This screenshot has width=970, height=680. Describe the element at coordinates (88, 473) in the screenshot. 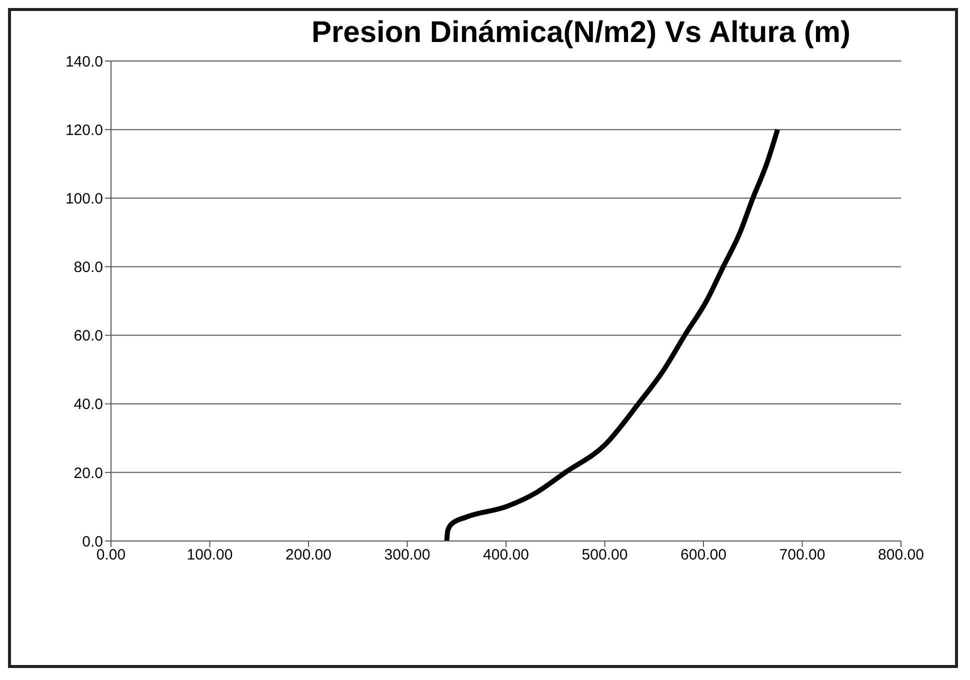

I see `y-tick-label: 20.0` at that location.